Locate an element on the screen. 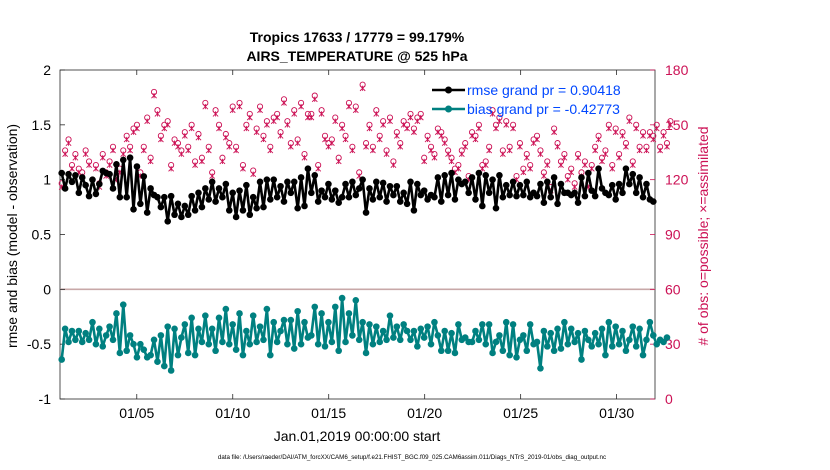 The width and height of the screenshot is (830, 470). chart-title: Tropics 17633 / 17779 = 99.179% is located at coordinates (357, 37).